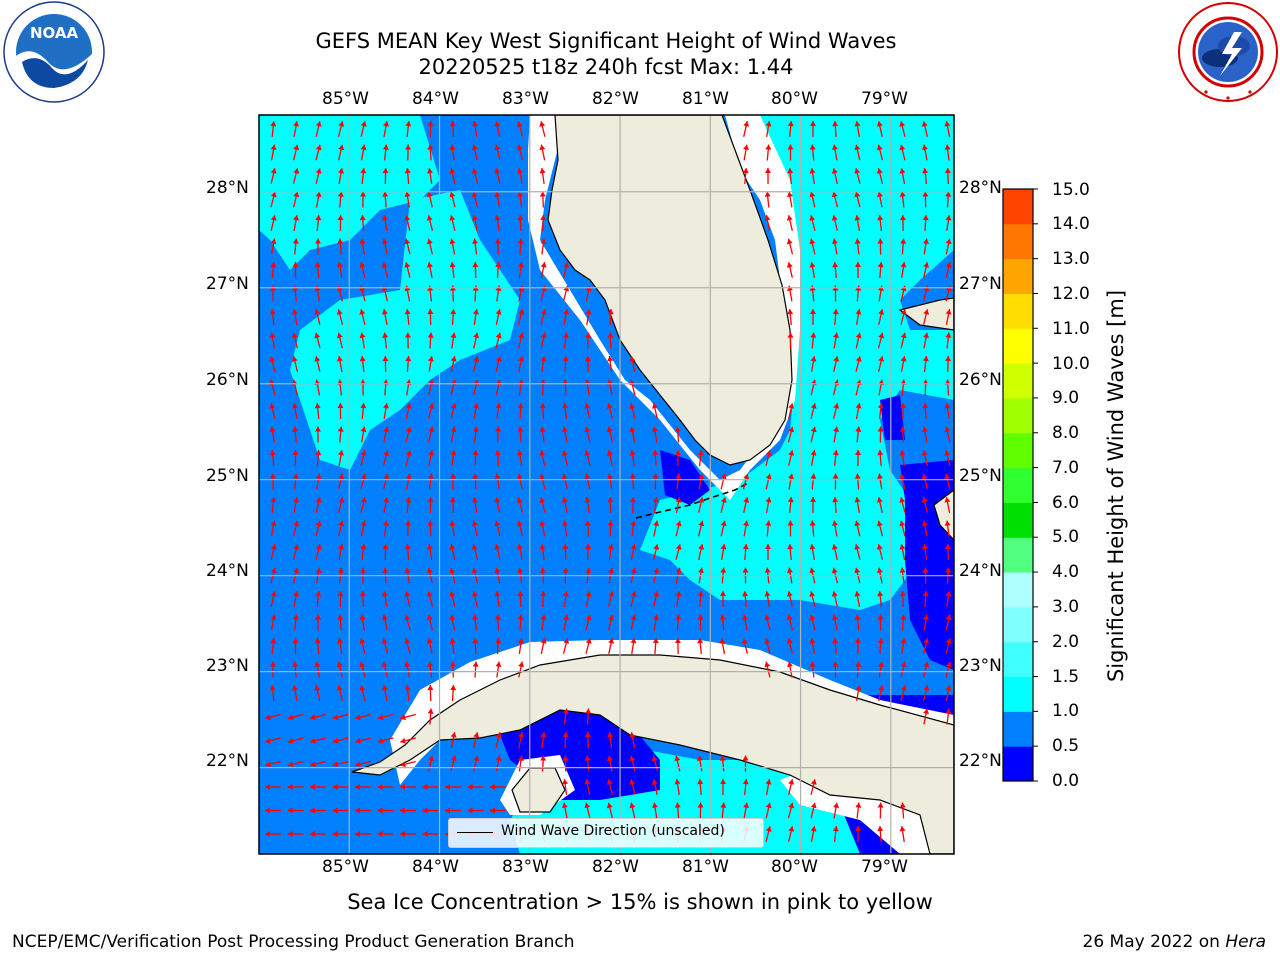  I want to click on lat-label-right: 27°N, so click(980, 284).